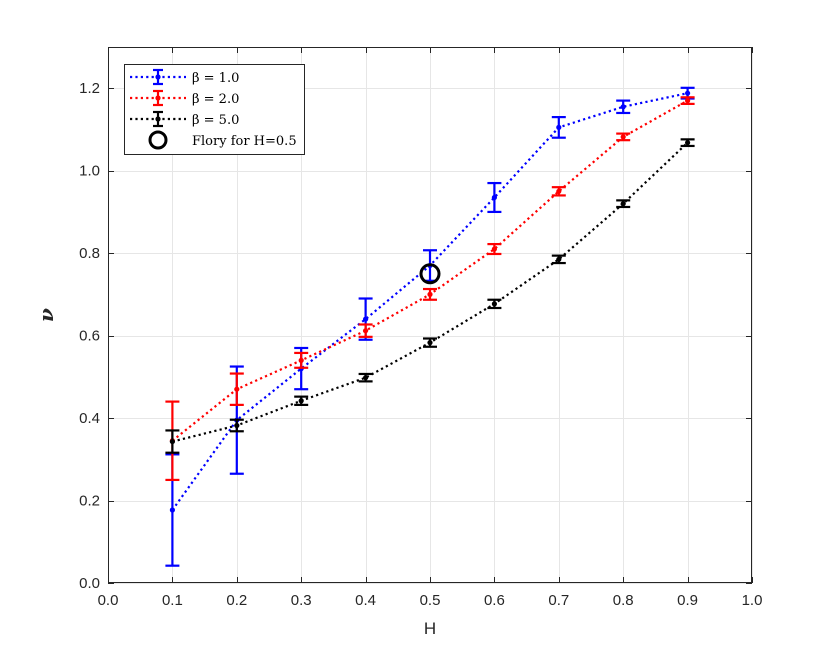 This screenshot has width=830, height=655. I want to click on legend-box, so click(214, 109).